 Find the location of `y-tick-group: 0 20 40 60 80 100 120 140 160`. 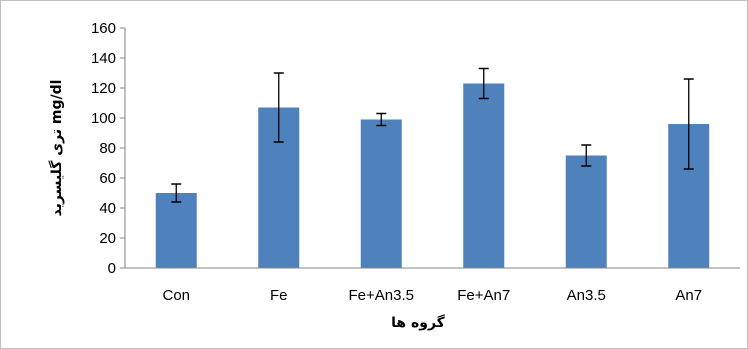

y-tick-group: 0 20 40 60 80 100 120 140 160 is located at coordinates (108, 148).